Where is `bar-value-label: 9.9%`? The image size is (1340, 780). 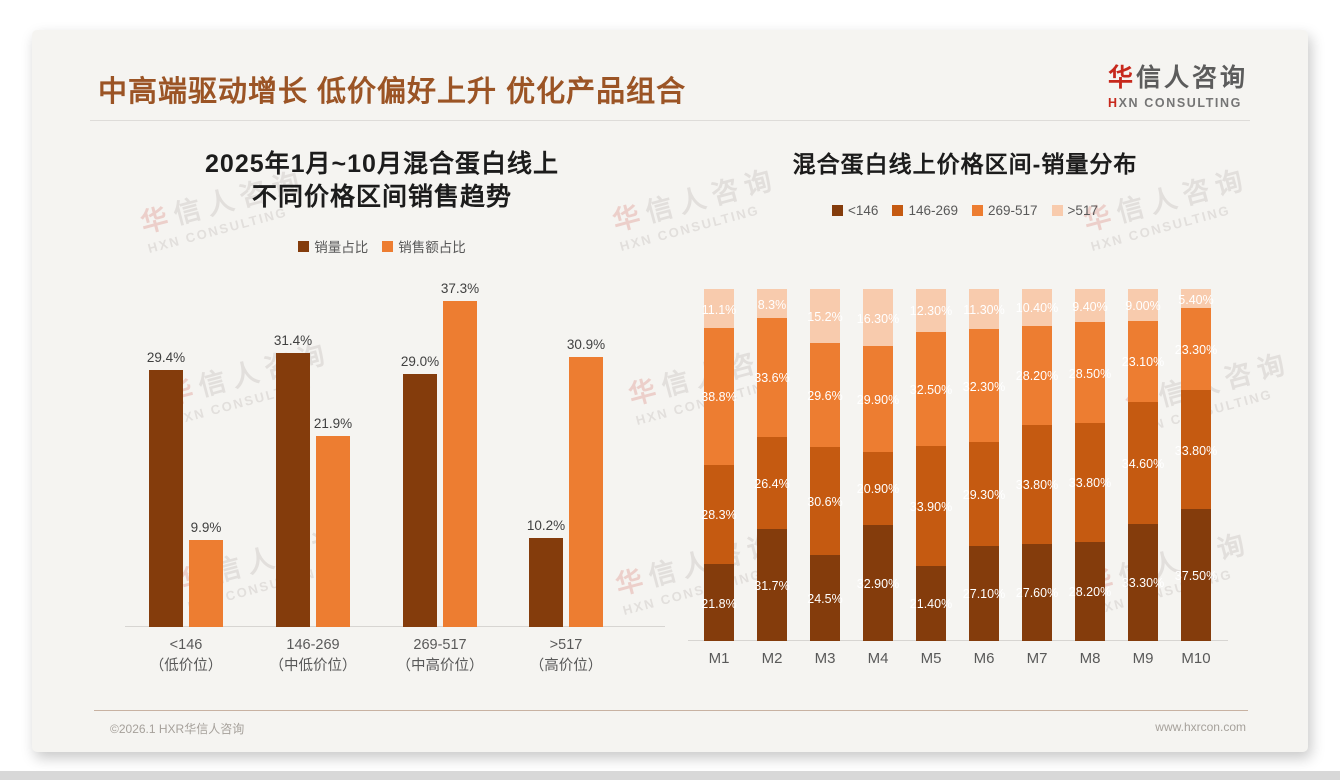
bar-value-label: 9.9% is located at coordinates (206, 527).